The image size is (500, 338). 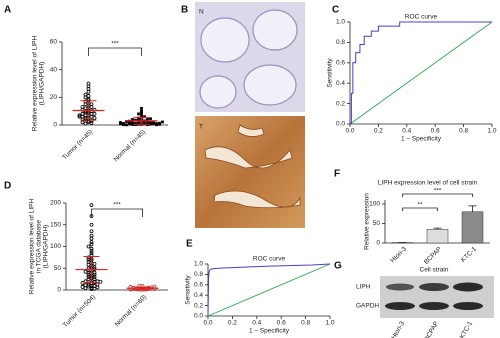 What do you see at coordinates (256, 323) in the screenshot?
I see `x-tick-label: 0.4` at bounding box center [256, 323].